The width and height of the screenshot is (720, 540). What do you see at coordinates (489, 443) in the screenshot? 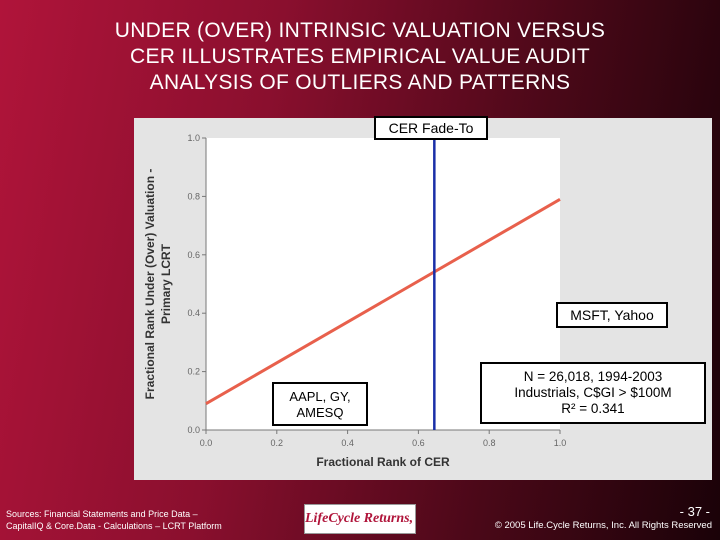
I see `x-tick-label: 0.8` at bounding box center [489, 443].